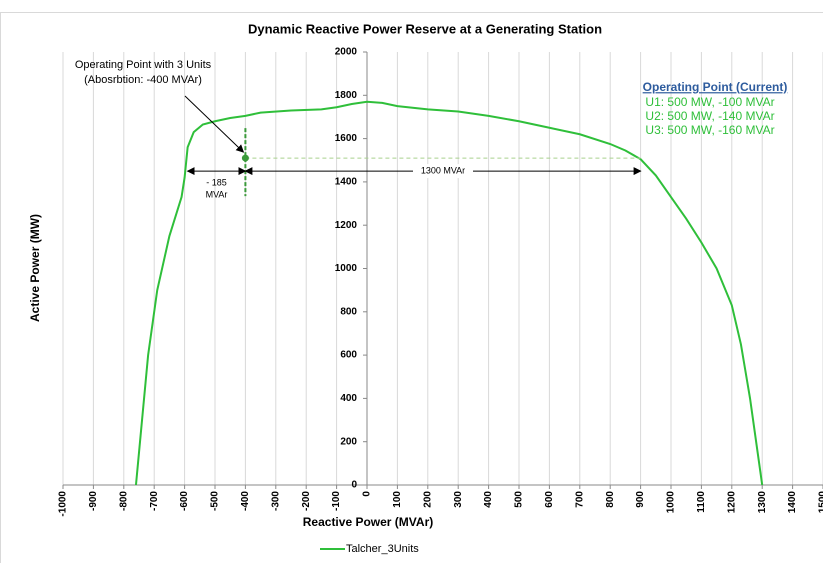 This screenshot has width=823, height=563. What do you see at coordinates (549, 499) in the screenshot?
I see `x-tick-label: 600` at bounding box center [549, 499].